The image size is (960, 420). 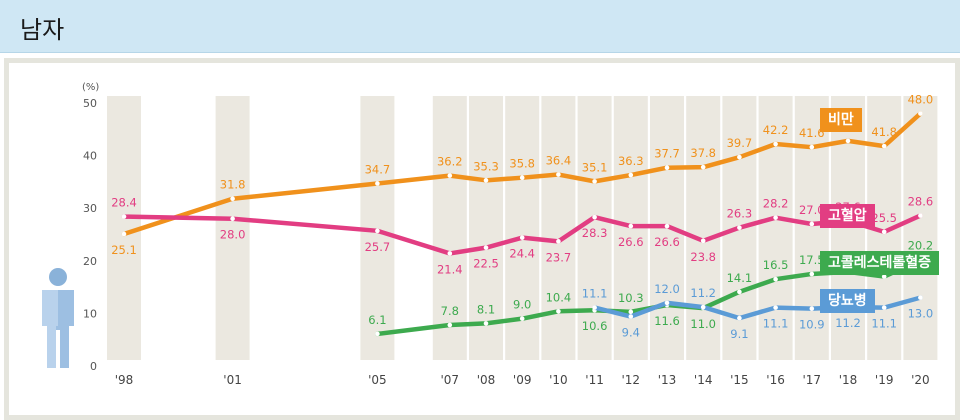 I want to click on data-label: 24.4, so click(x=522, y=254).